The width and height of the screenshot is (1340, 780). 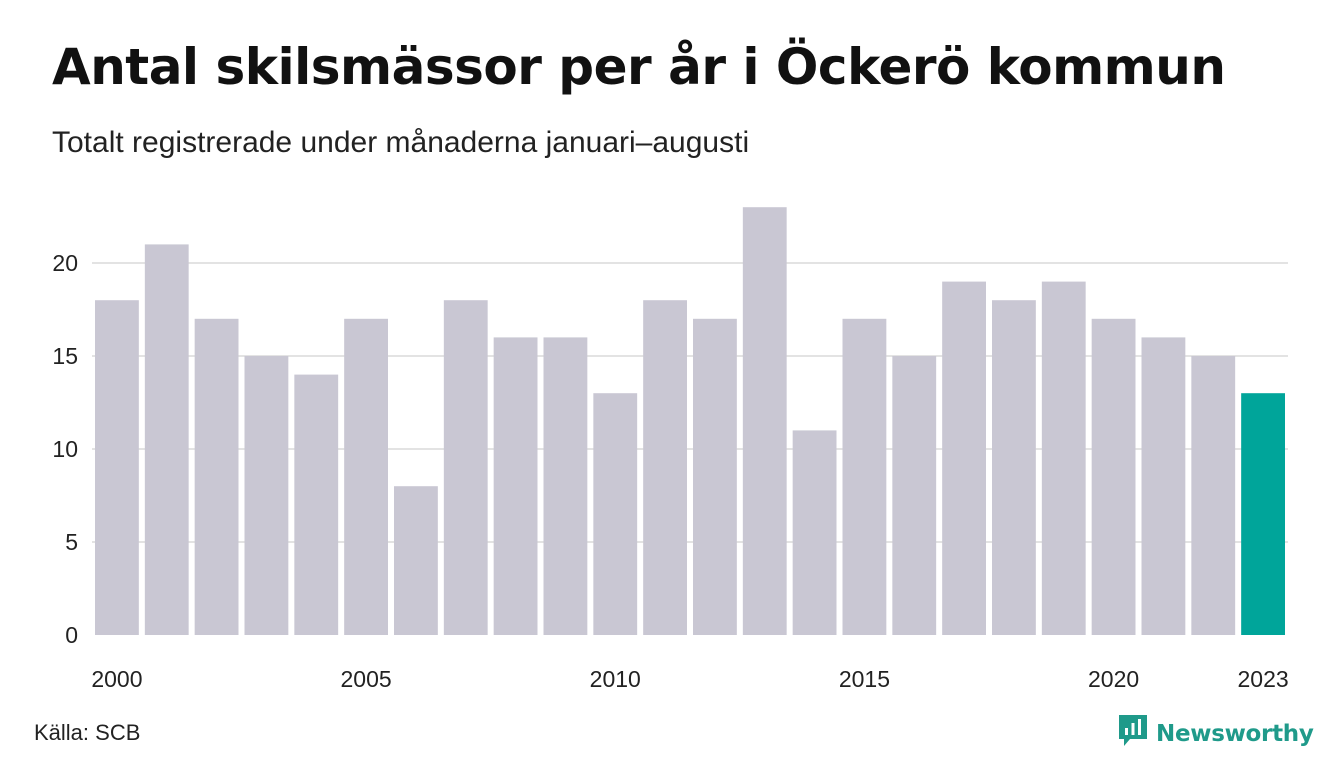 I want to click on brand-logo: Newsworthy, so click(x=1216, y=733).